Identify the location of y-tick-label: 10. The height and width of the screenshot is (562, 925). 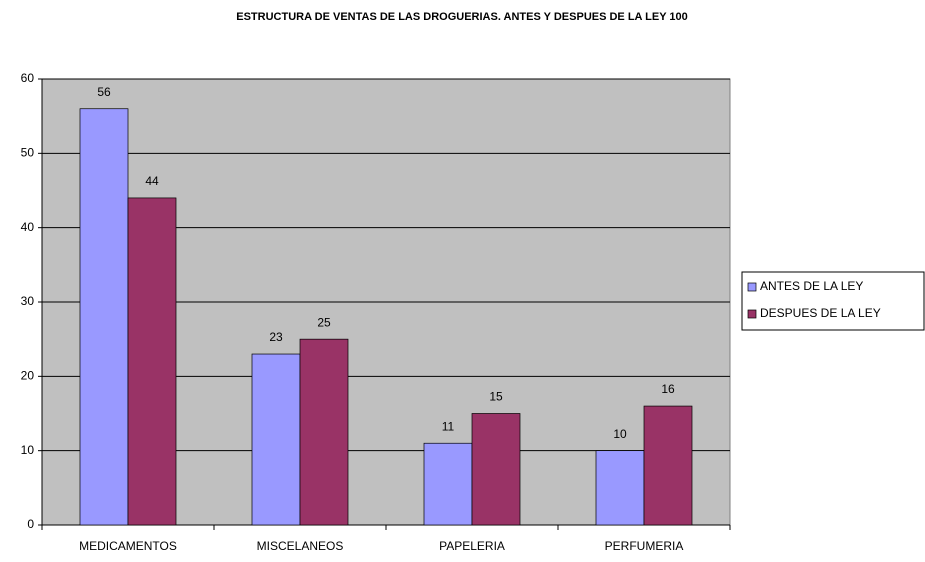
(28, 450).